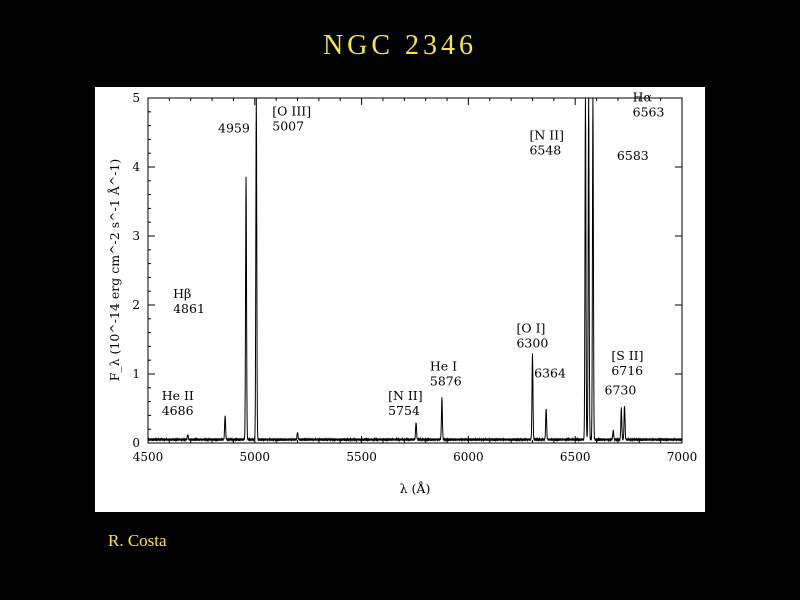 This screenshot has width=800, height=600. Describe the element at coordinates (404, 410) in the screenshot. I see `emission-line-label: 5754` at that location.